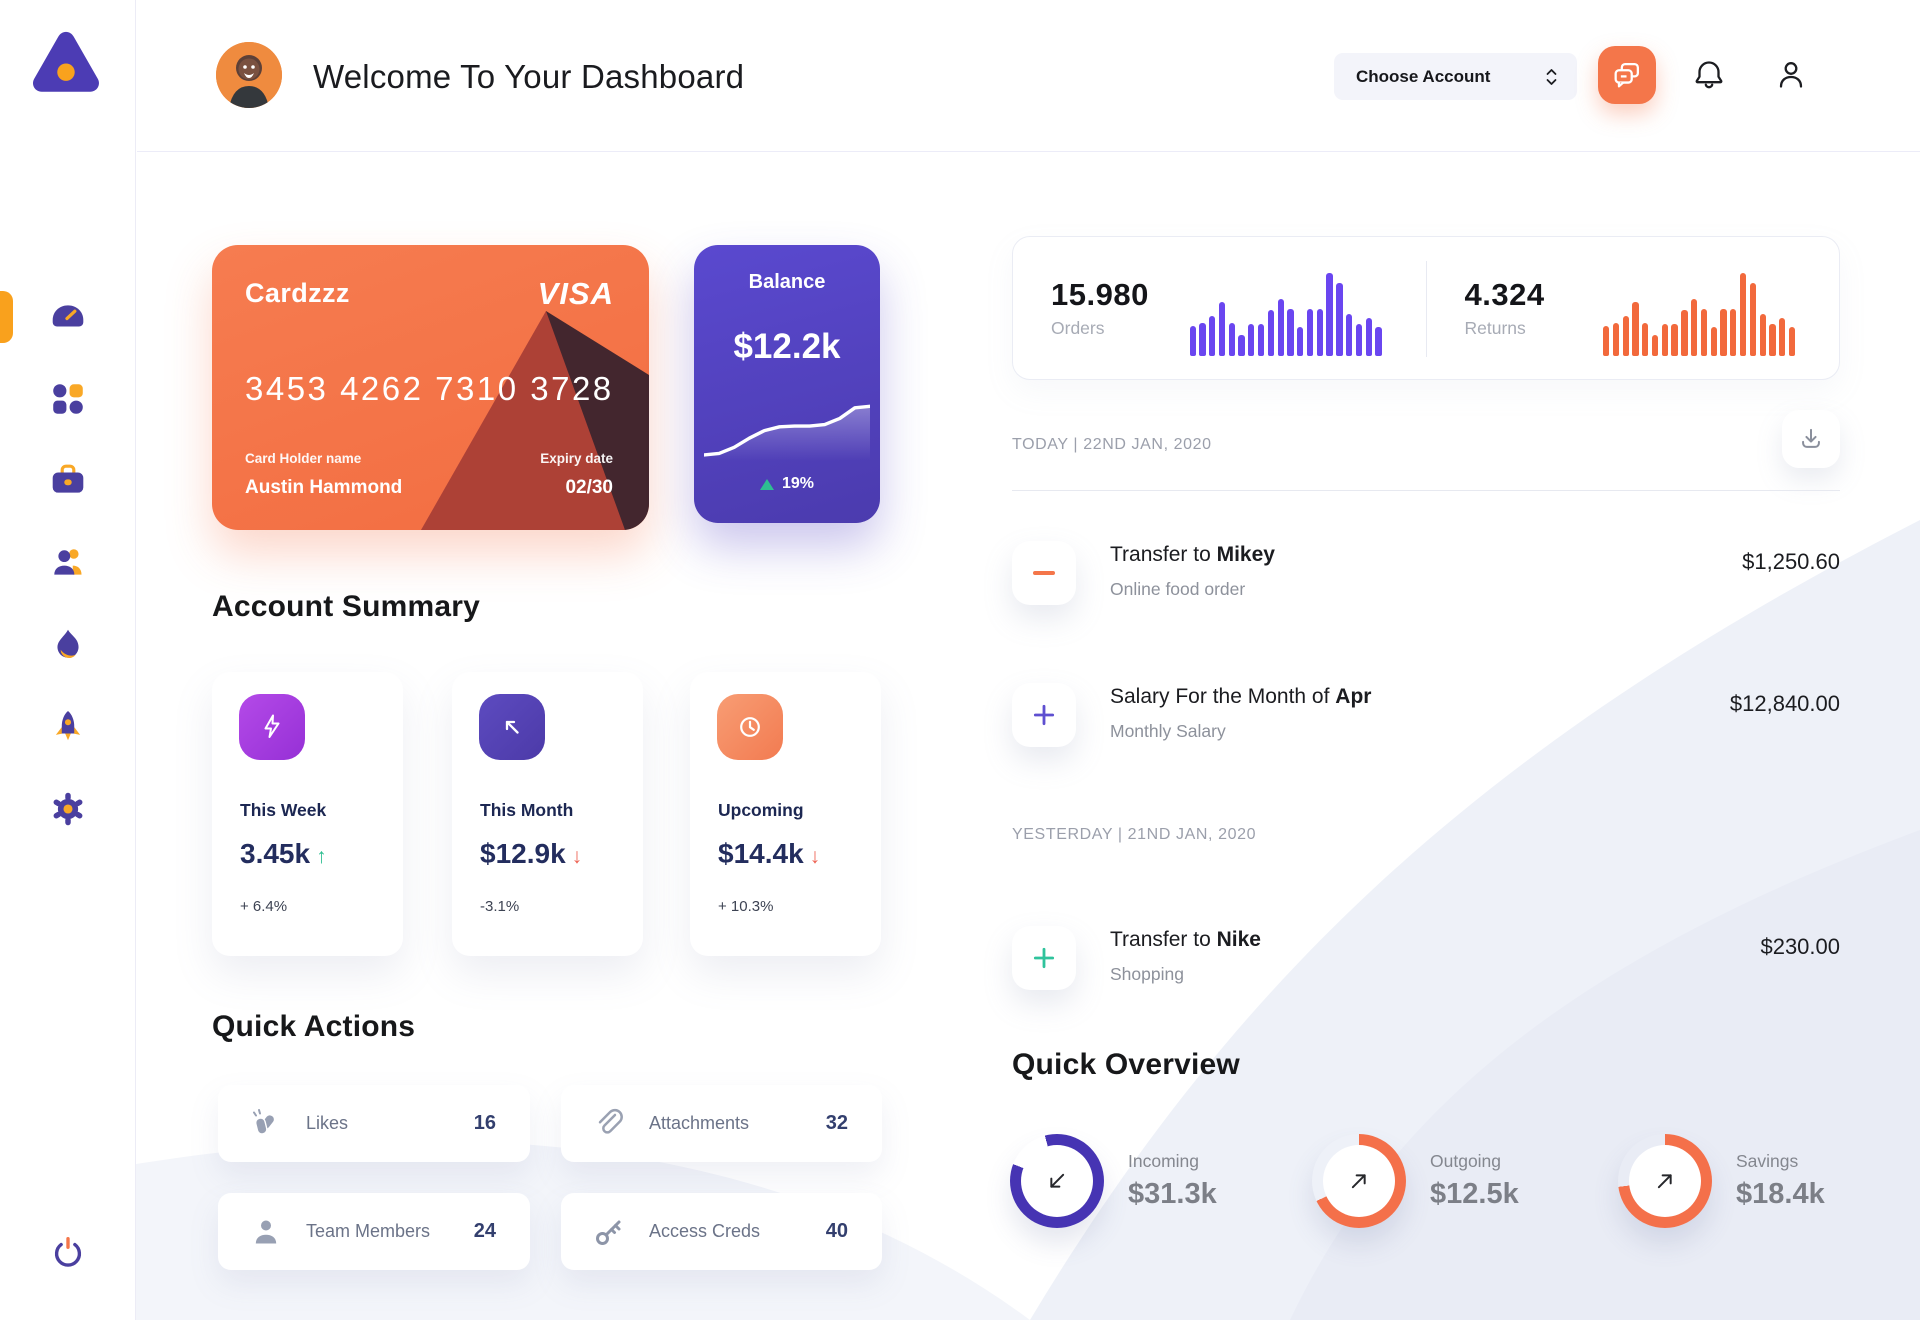  I want to click on summary-label: Upcoming, so click(761, 810).